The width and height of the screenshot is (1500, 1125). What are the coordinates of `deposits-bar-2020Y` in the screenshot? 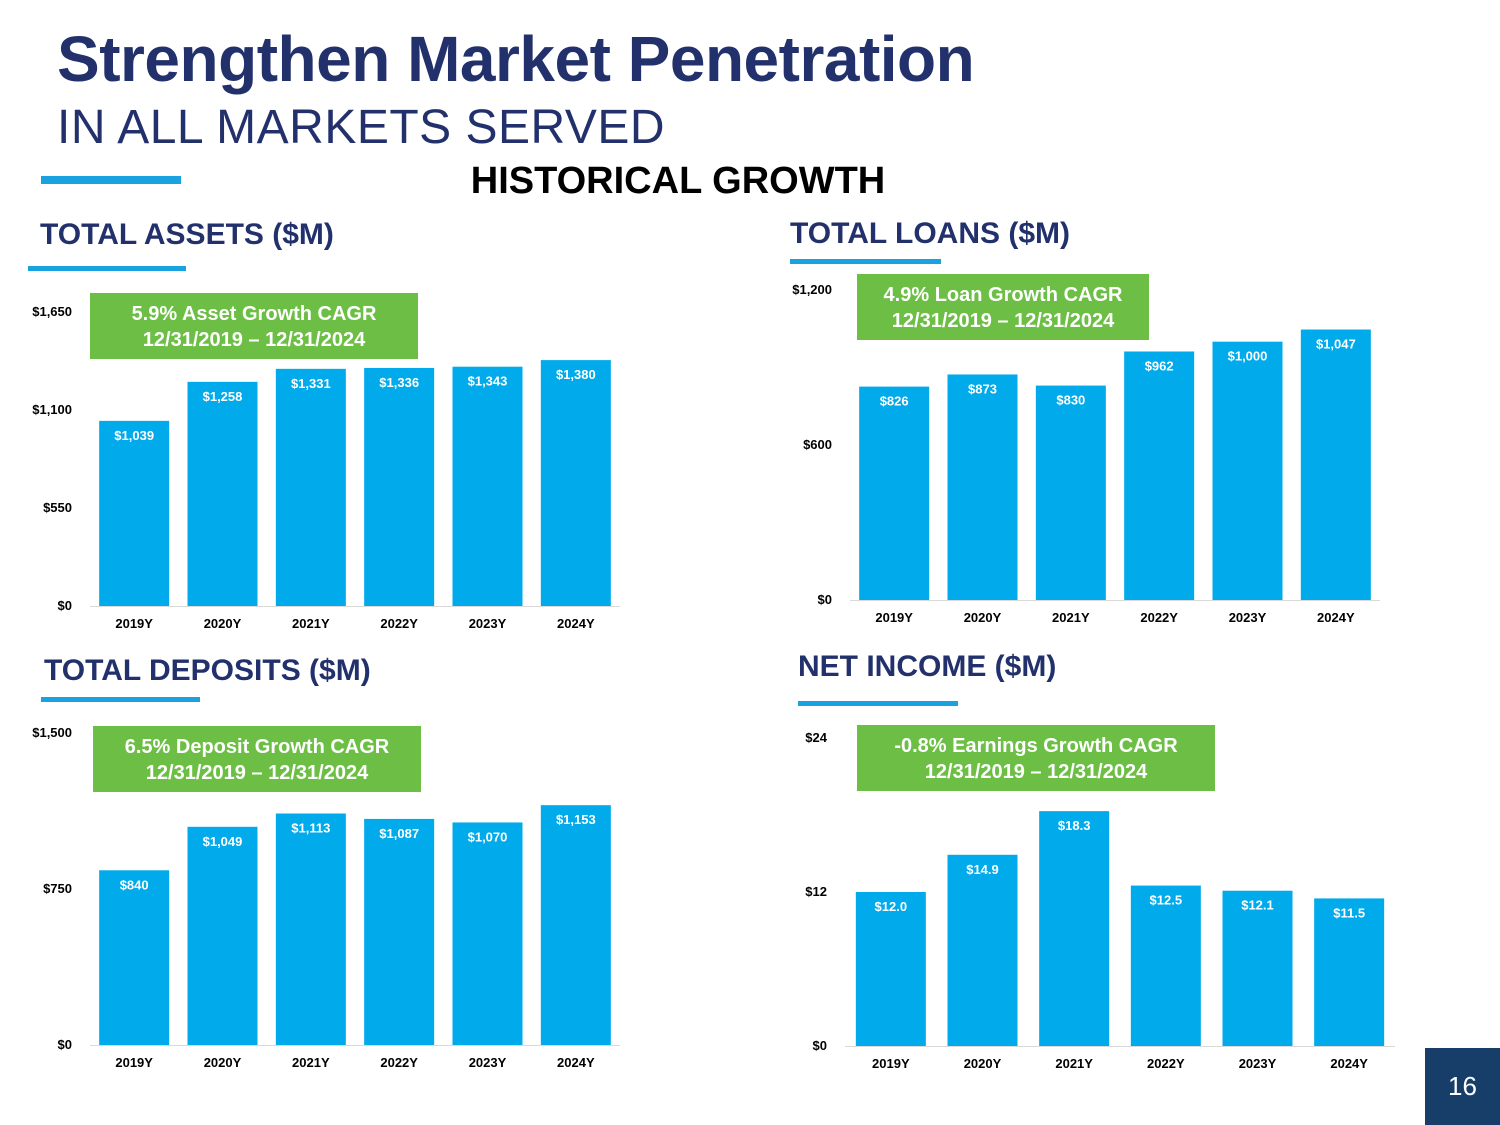 It's located at (222, 935).